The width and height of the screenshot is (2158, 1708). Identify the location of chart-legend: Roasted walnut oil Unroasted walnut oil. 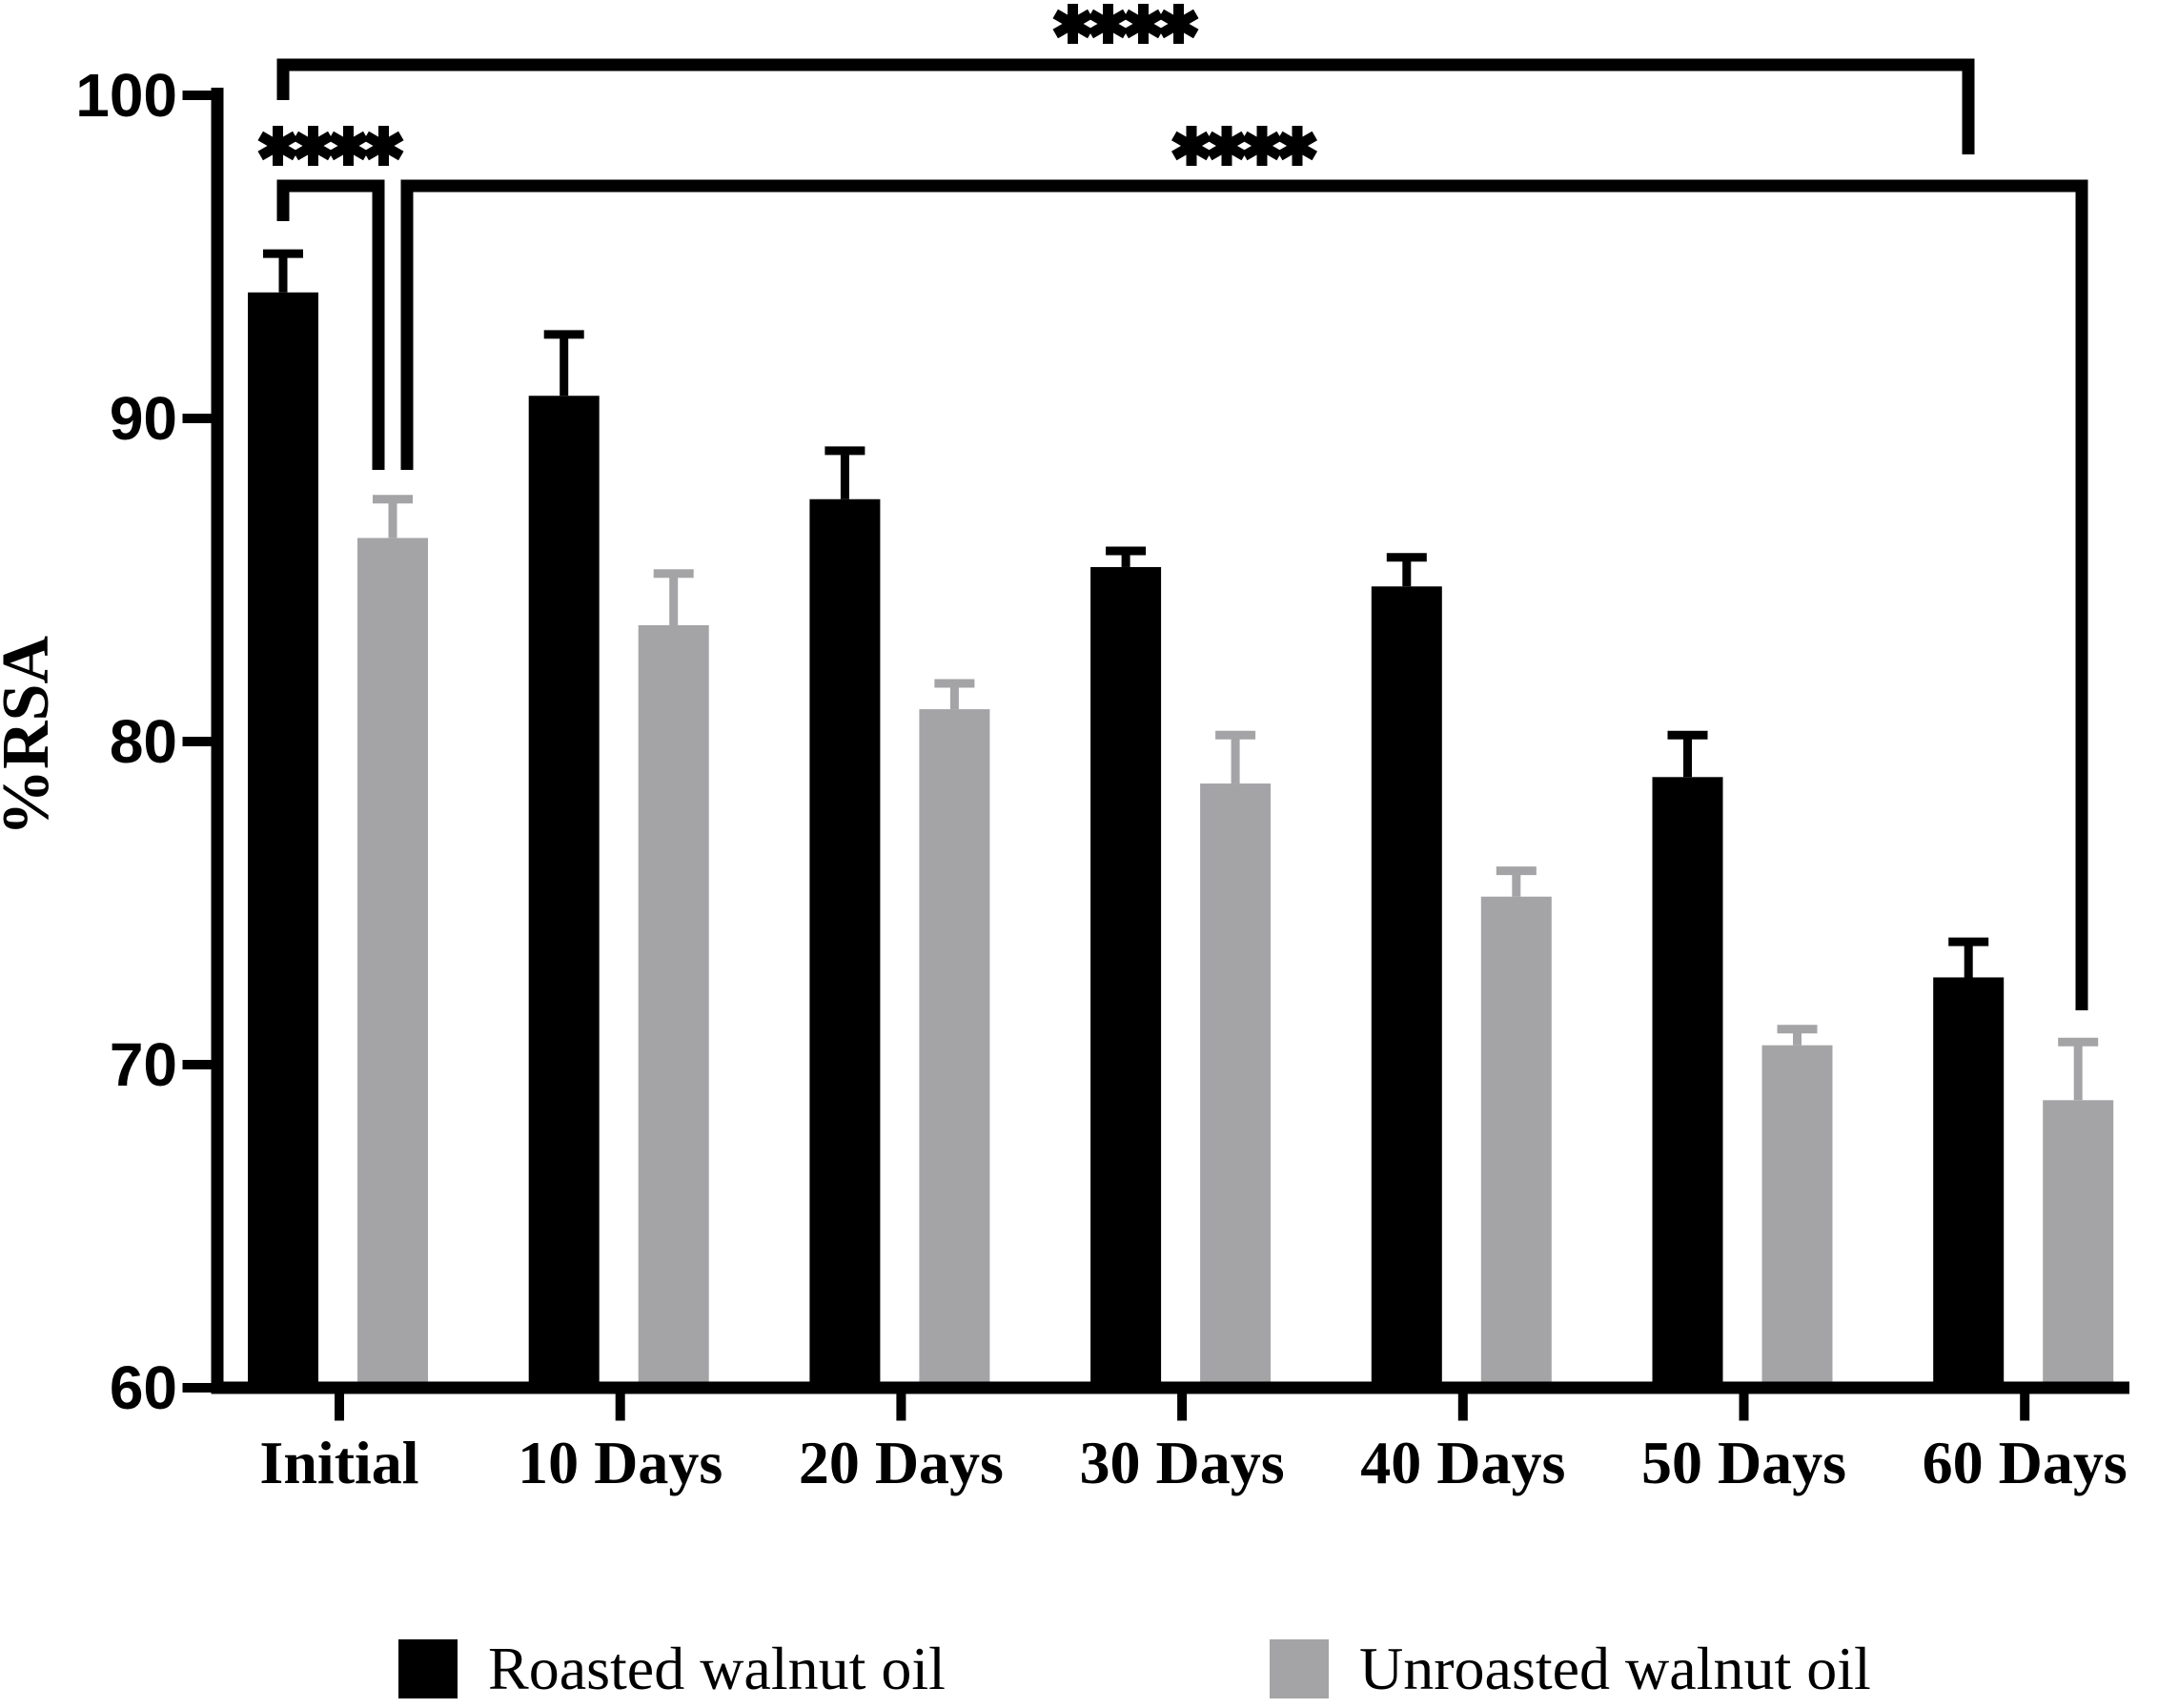
(1079, 1667).